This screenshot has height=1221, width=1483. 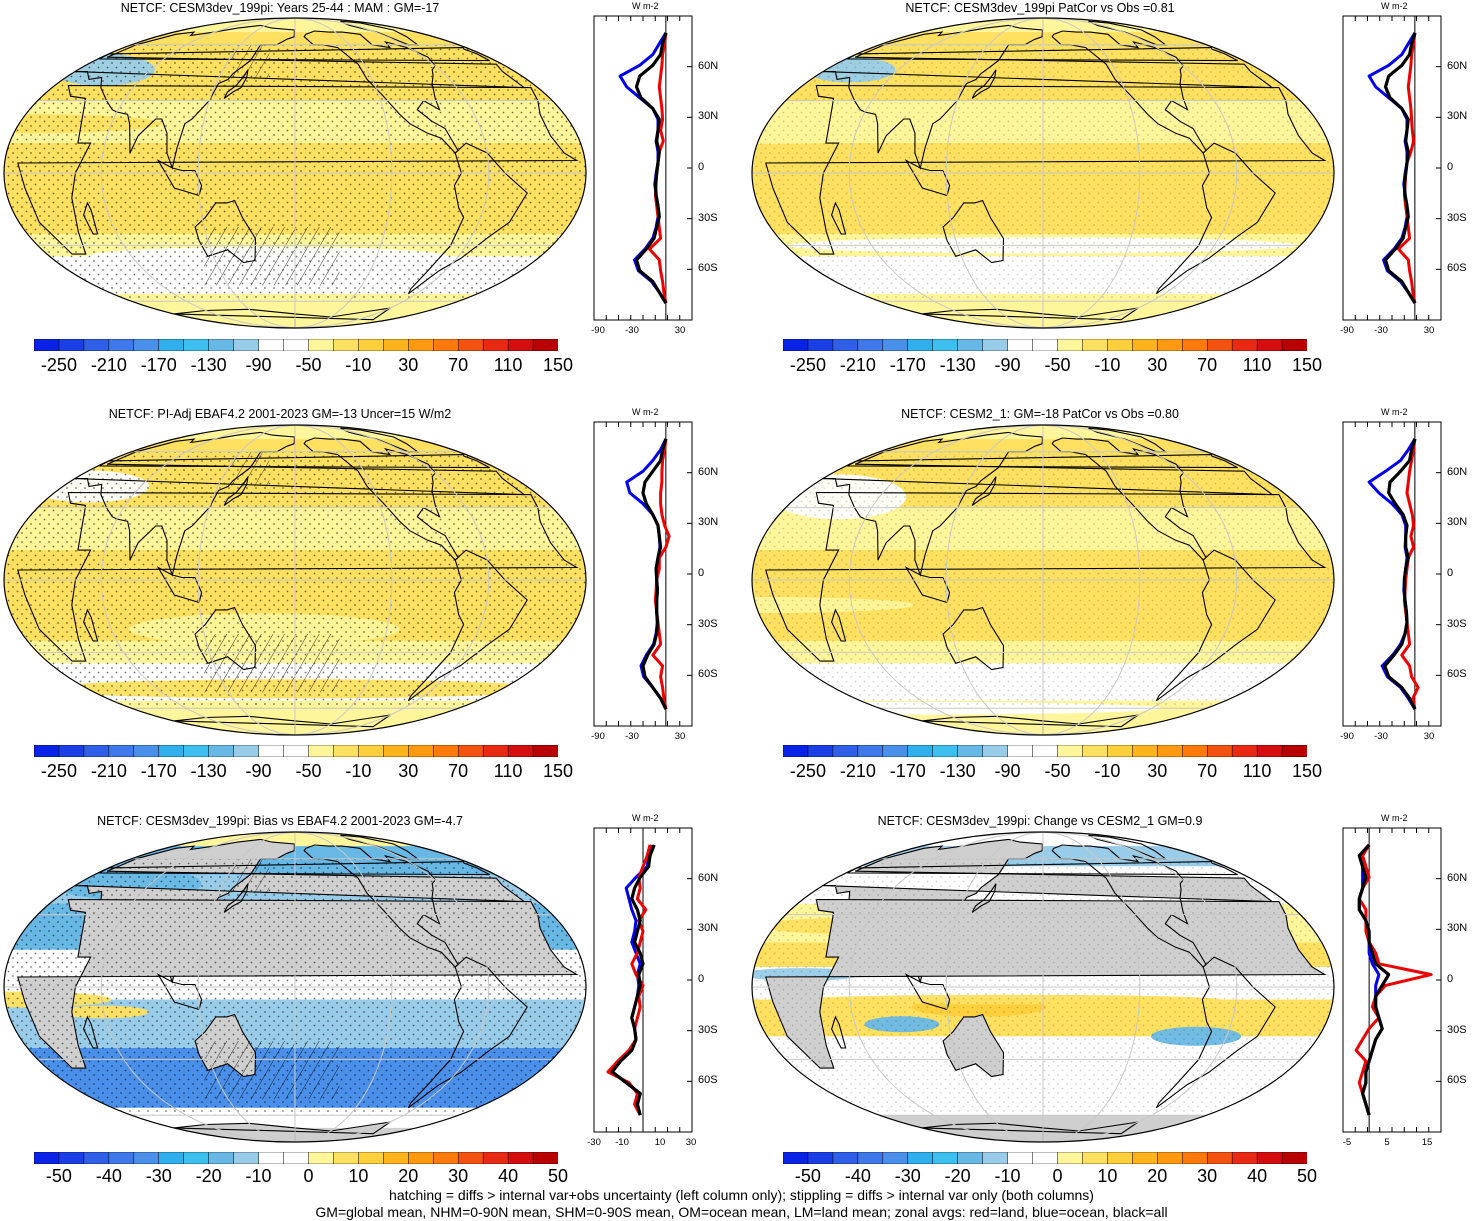 What do you see at coordinates (907, 1176) in the screenshot?
I see `colorbar-tick-label: -30` at bounding box center [907, 1176].